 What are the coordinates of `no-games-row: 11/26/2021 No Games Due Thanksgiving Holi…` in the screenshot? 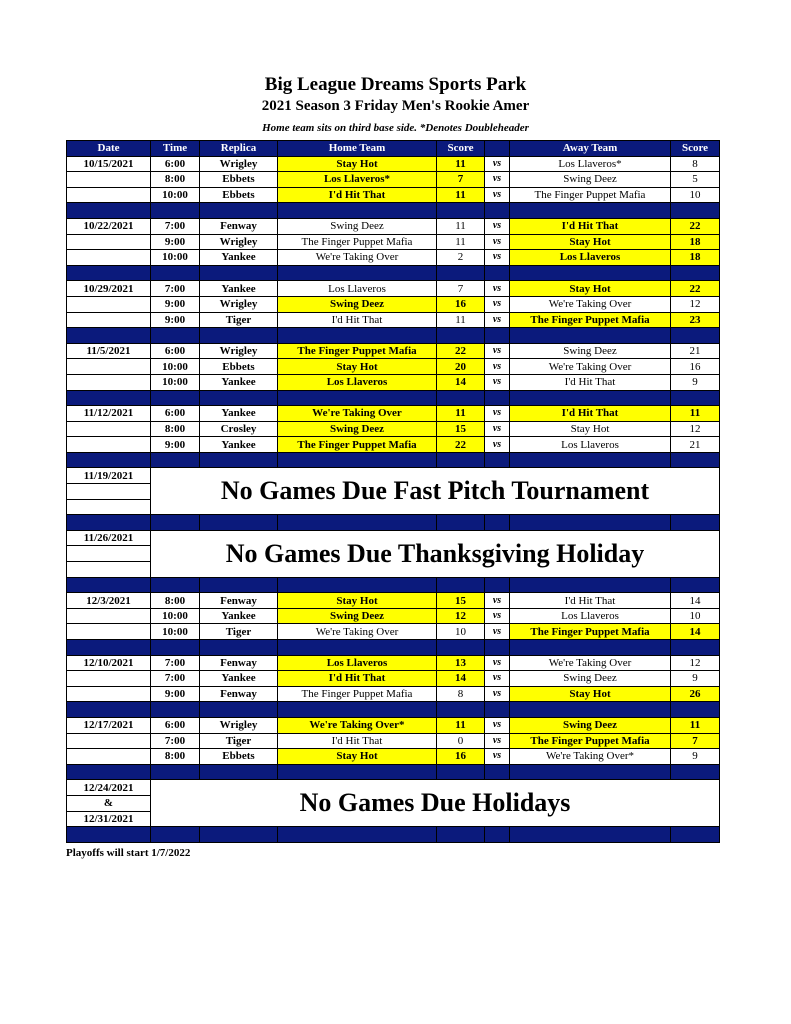 It's located at (393, 553).